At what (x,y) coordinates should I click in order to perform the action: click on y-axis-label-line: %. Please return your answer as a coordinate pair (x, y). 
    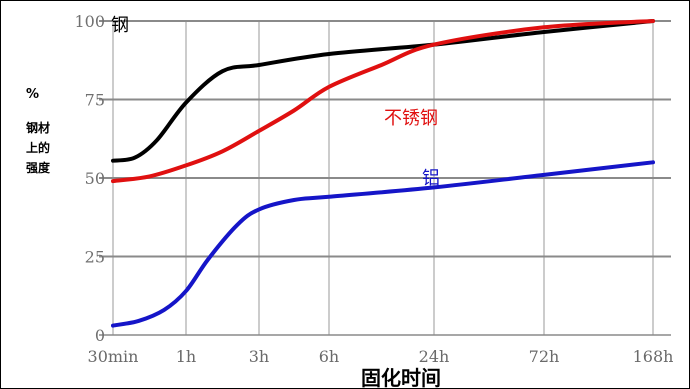
    Looking at the image, I should click on (32, 94).